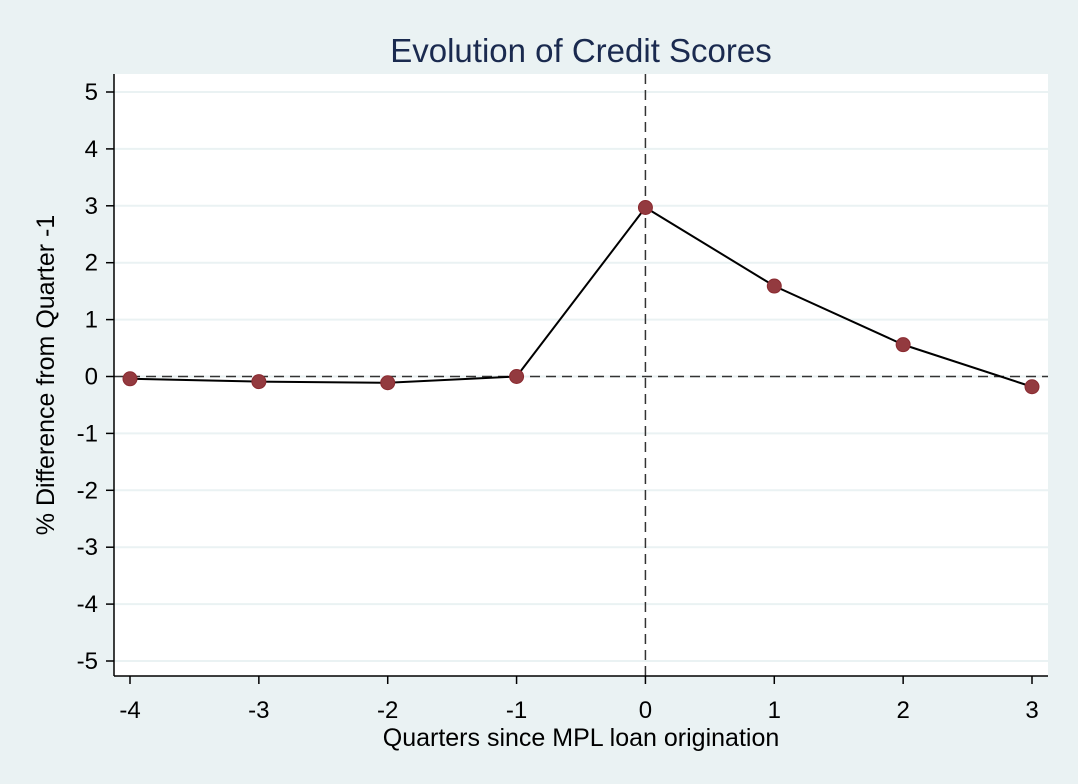 The height and width of the screenshot is (784, 1078). I want to click on x-tick-label: -1, so click(516, 710).